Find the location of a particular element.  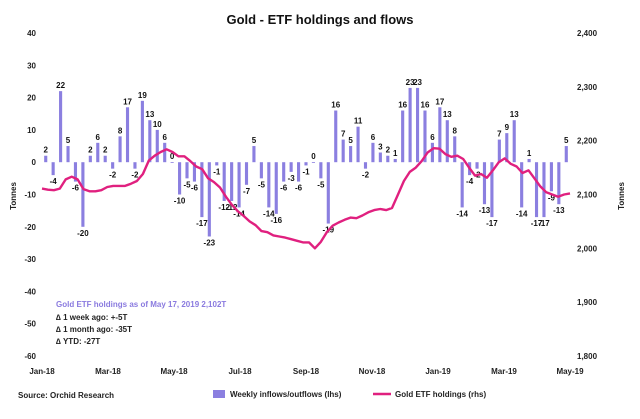

bar-data-label: 1 is located at coordinates (395, 153).